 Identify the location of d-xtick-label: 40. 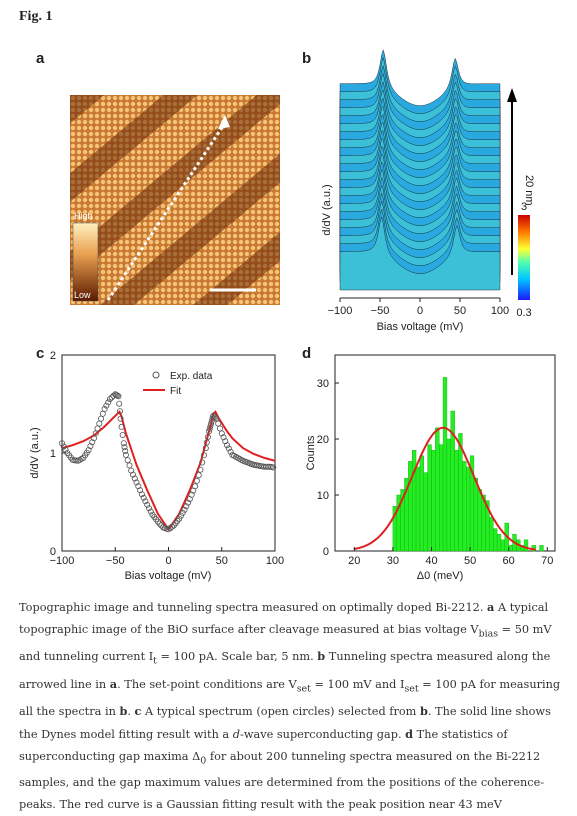
(431, 561).